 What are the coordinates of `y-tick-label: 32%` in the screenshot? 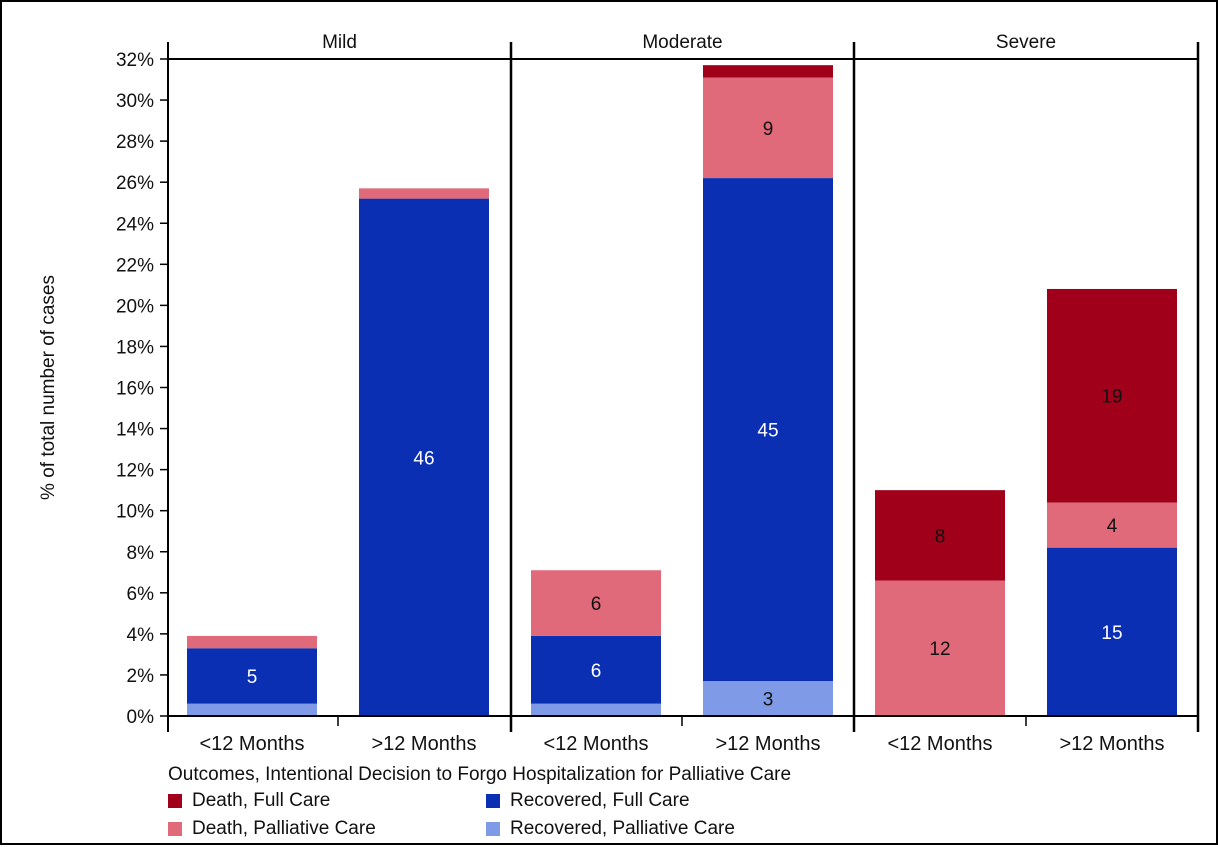 It's located at (135, 60).